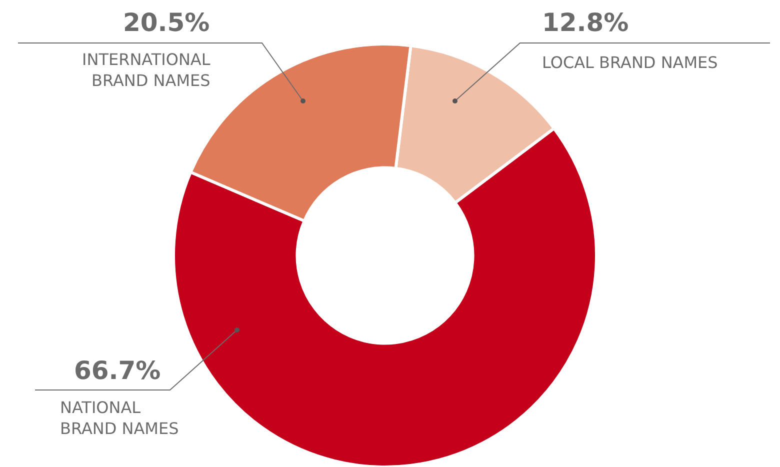 The image size is (780, 467). What do you see at coordinates (117, 370) in the screenshot?
I see `data-label: 66.7%` at bounding box center [117, 370].